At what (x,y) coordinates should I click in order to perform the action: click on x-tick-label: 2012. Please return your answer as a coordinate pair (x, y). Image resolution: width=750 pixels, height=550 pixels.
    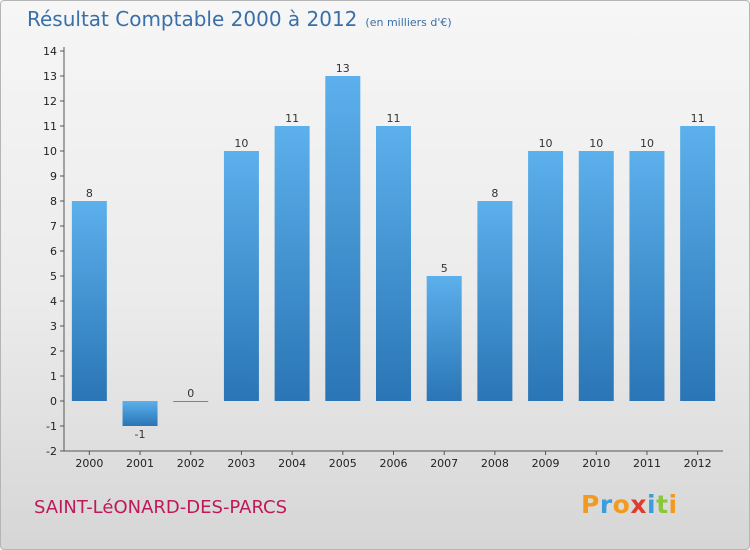
    Looking at the image, I should click on (698, 463).